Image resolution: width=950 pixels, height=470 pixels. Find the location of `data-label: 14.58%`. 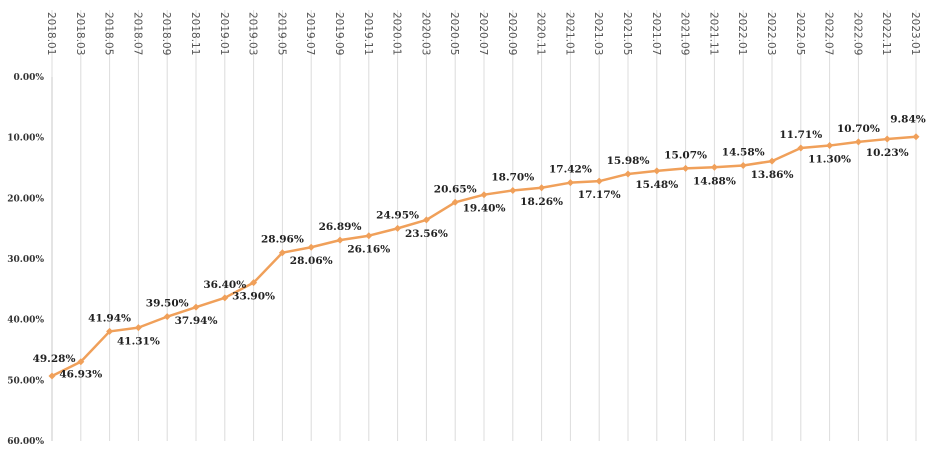

data-label: 14.58% is located at coordinates (743, 152).